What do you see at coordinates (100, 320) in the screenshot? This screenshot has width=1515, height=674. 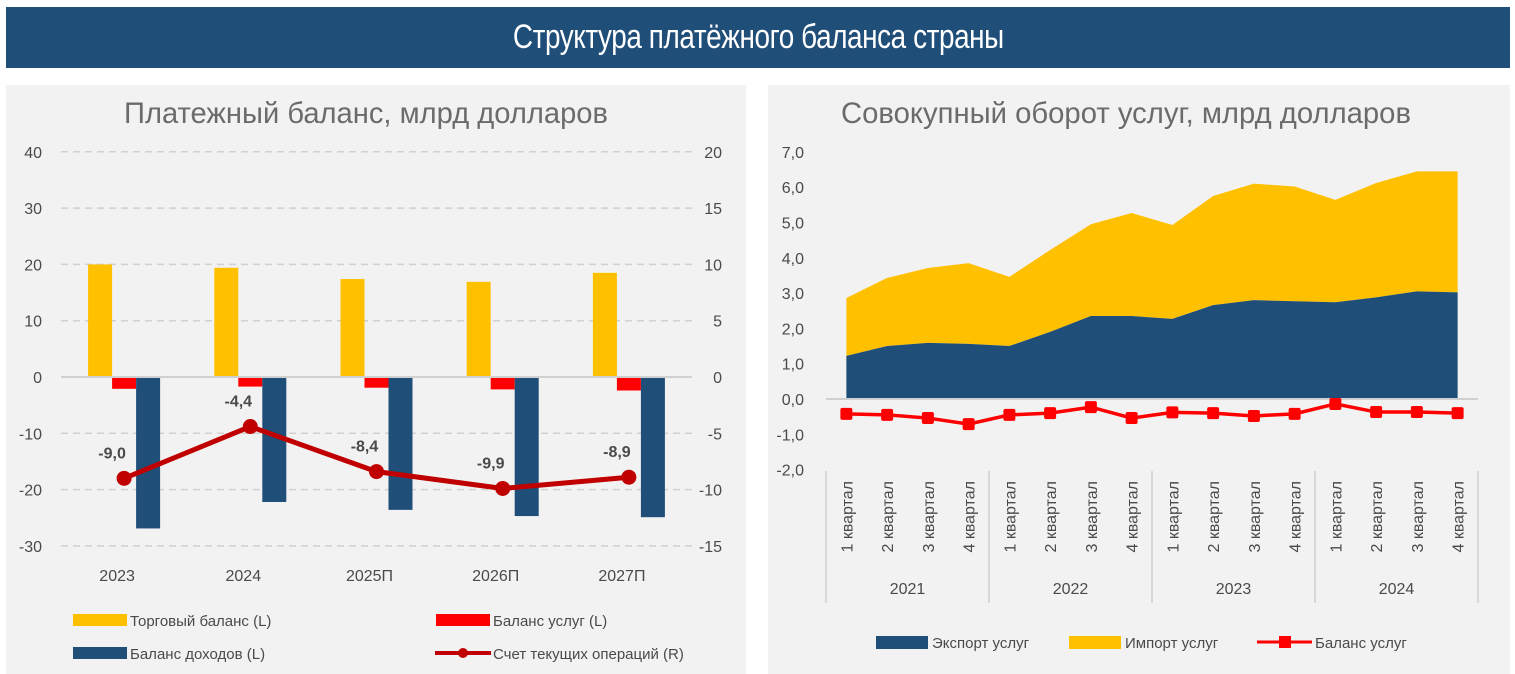 I see `bar-торговый-баланс-l--2023` at bounding box center [100, 320].